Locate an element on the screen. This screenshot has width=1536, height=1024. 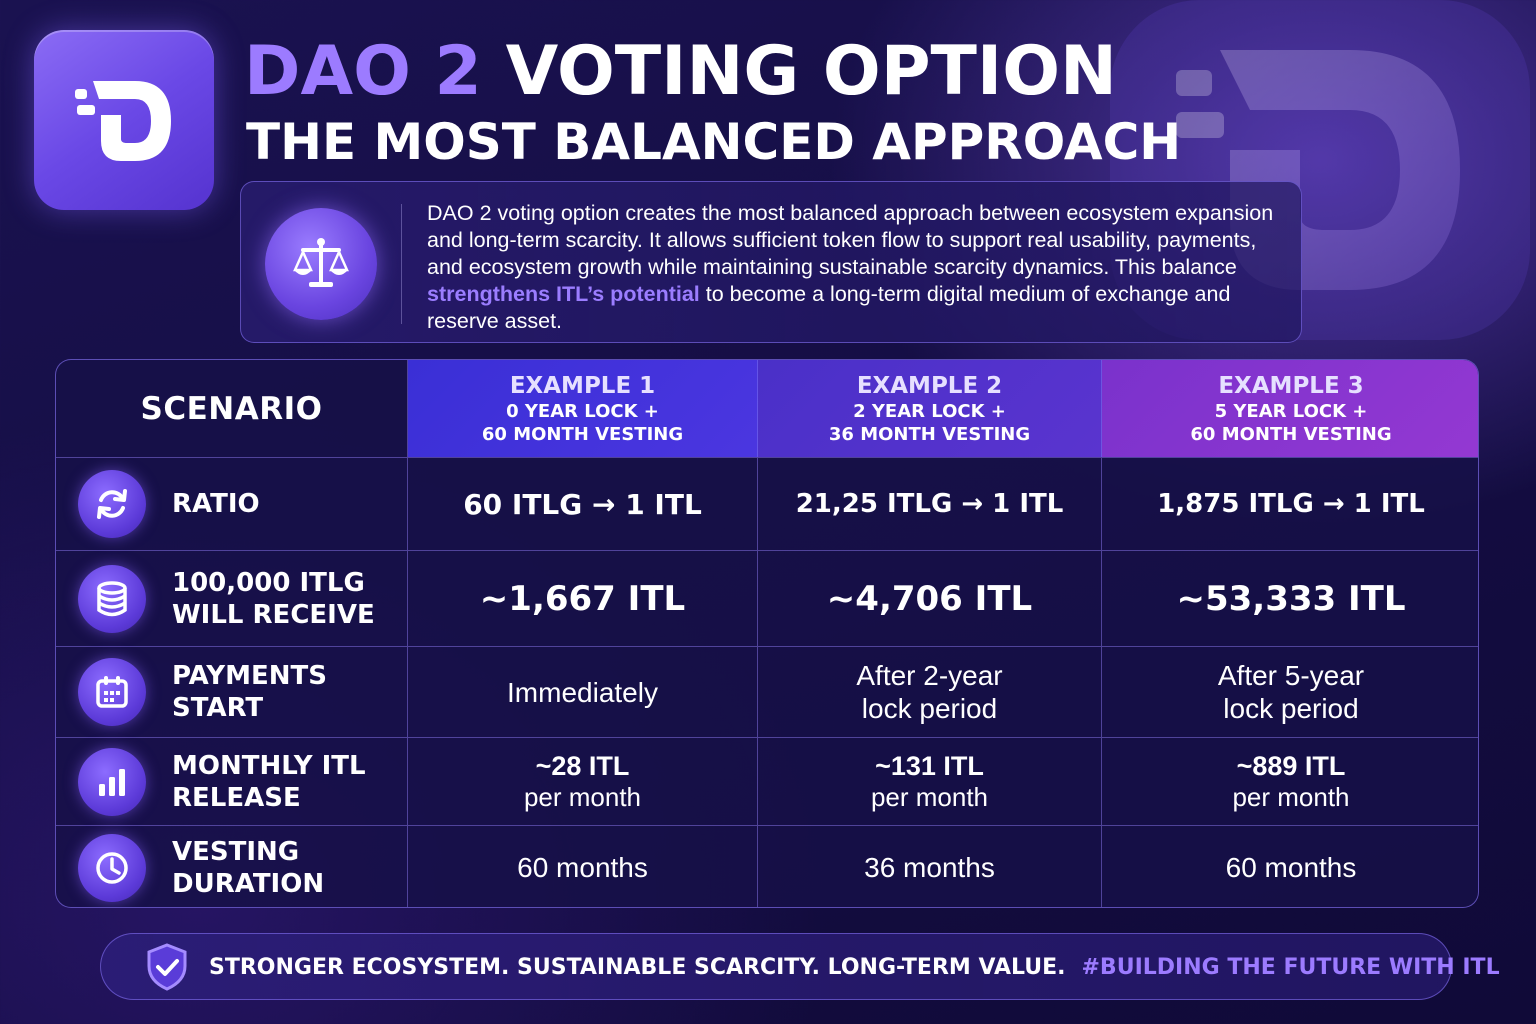
clock-icon-badge is located at coordinates (112, 867).